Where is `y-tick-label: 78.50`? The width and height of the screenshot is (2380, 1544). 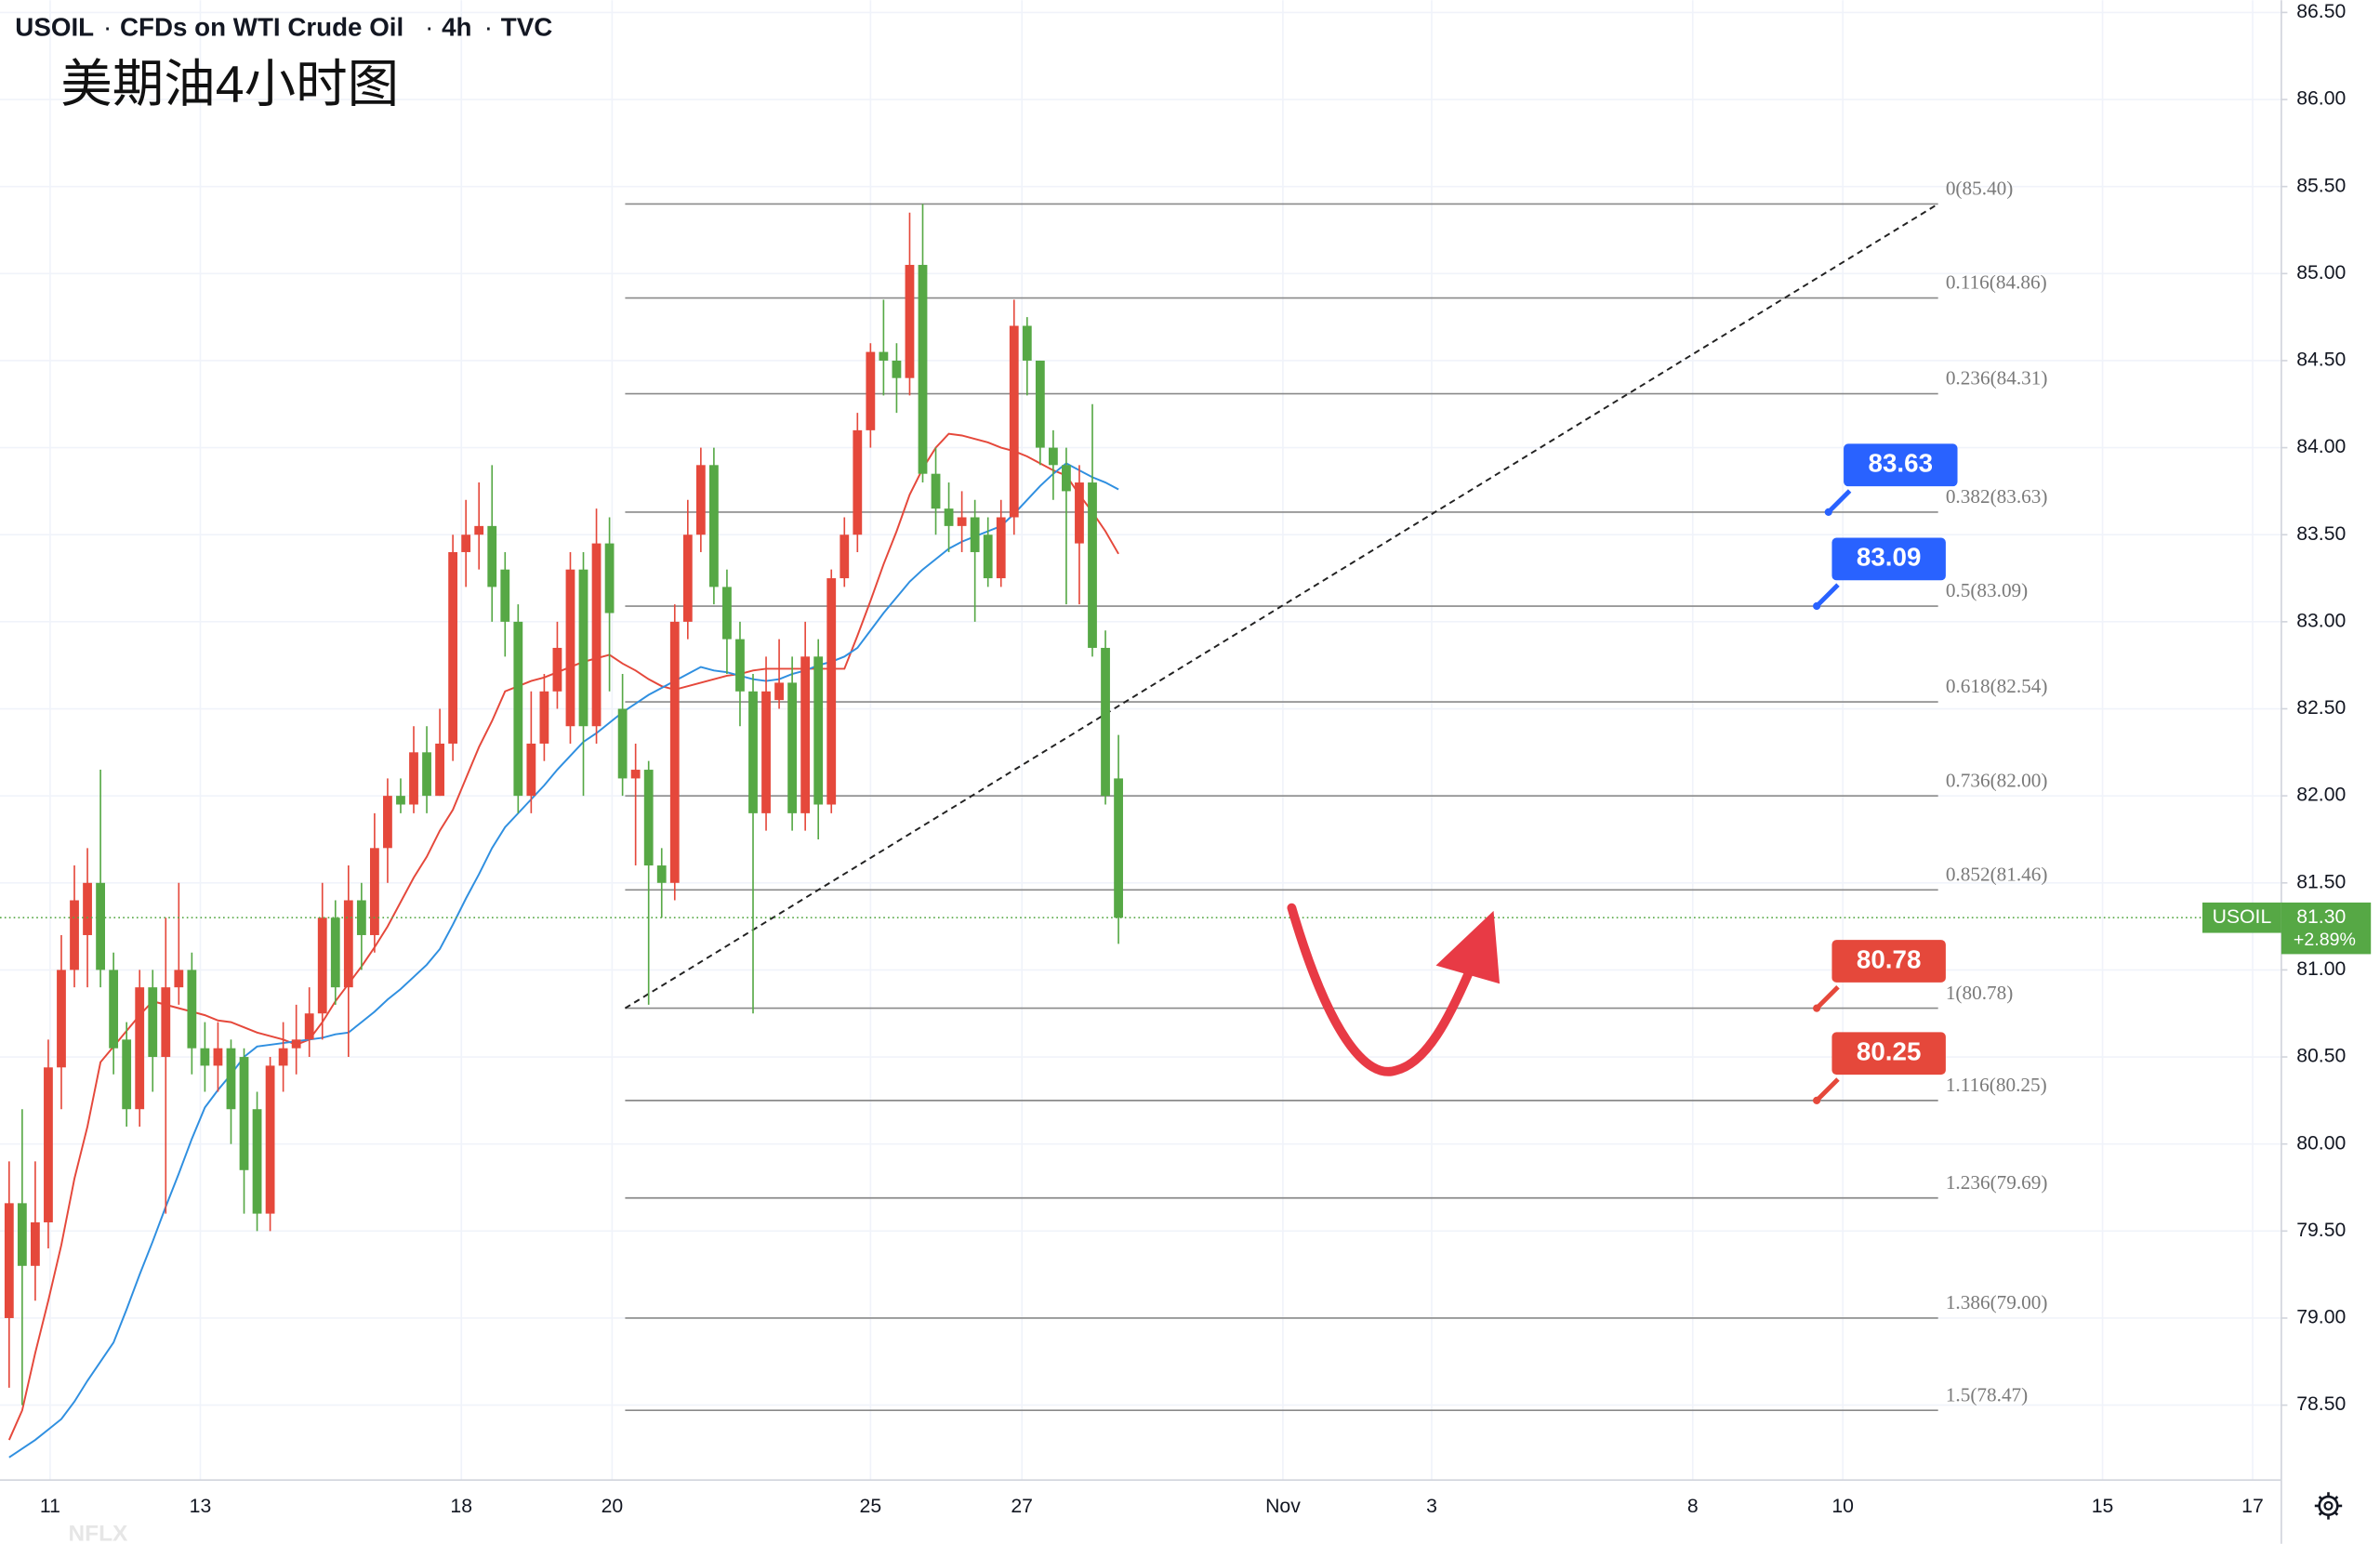
y-tick-label: 78.50 is located at coordinates (2321, 1404).